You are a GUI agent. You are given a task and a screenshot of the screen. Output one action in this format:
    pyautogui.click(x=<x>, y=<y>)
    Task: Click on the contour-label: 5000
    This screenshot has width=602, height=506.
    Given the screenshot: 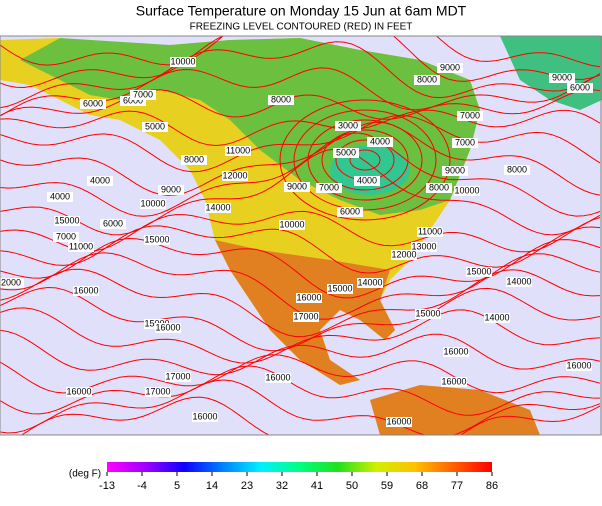 What is the action you would take?
    pyautogui.click(x=346, y=152)
    